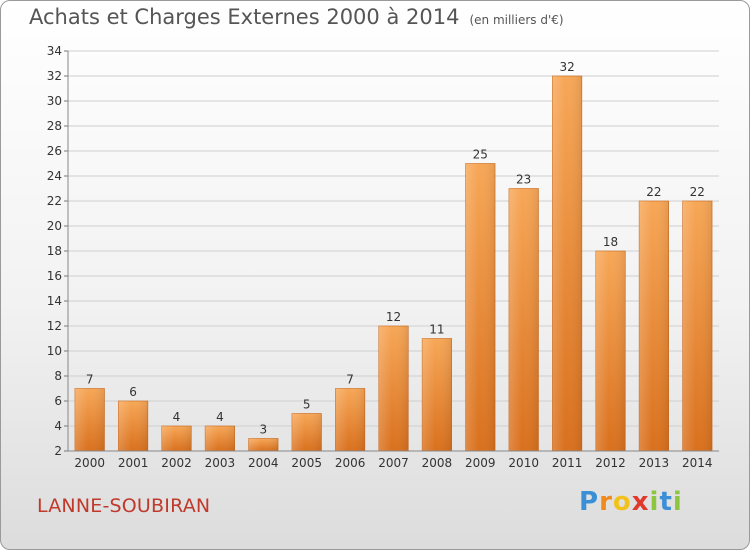 Image resolution: width=750 pixels, height=550 pixels. What do you see at coordinates (220, 438) in the screenshot?
I see `bar-sheen-2003` at bounding box center [220, 438].